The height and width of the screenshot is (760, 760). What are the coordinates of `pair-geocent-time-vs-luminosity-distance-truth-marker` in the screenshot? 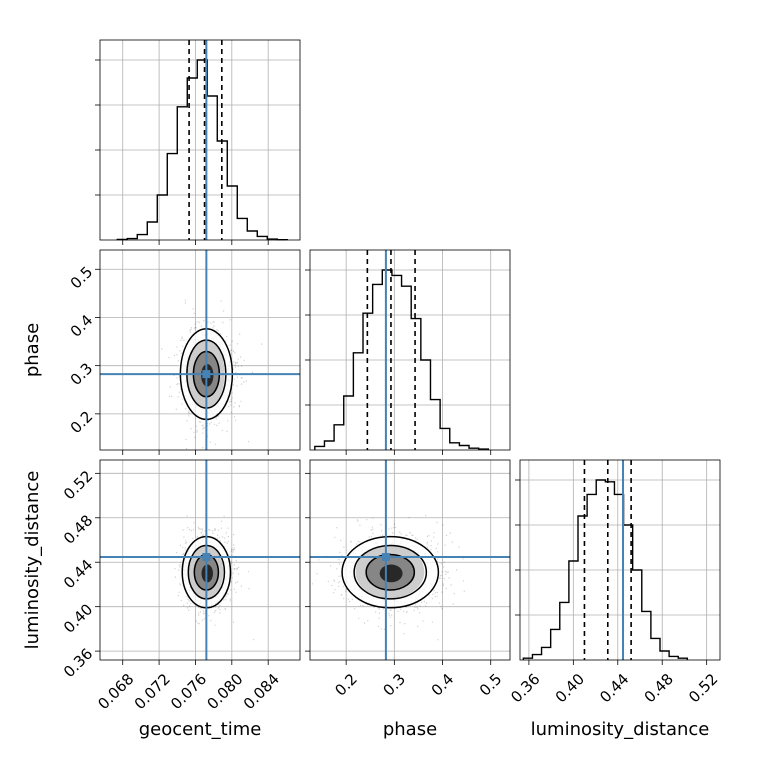 It's located at (206, 557).